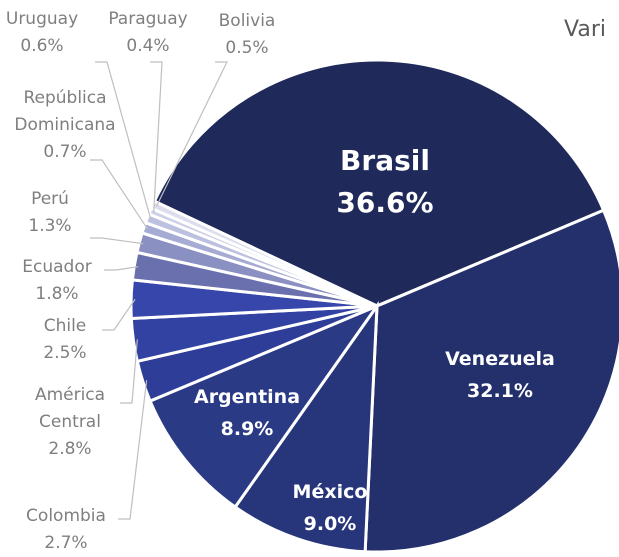  Describe the element at coordinates (247, 413) in the screenshot. I see `slice-label: Argentina 8.9%` at that location.